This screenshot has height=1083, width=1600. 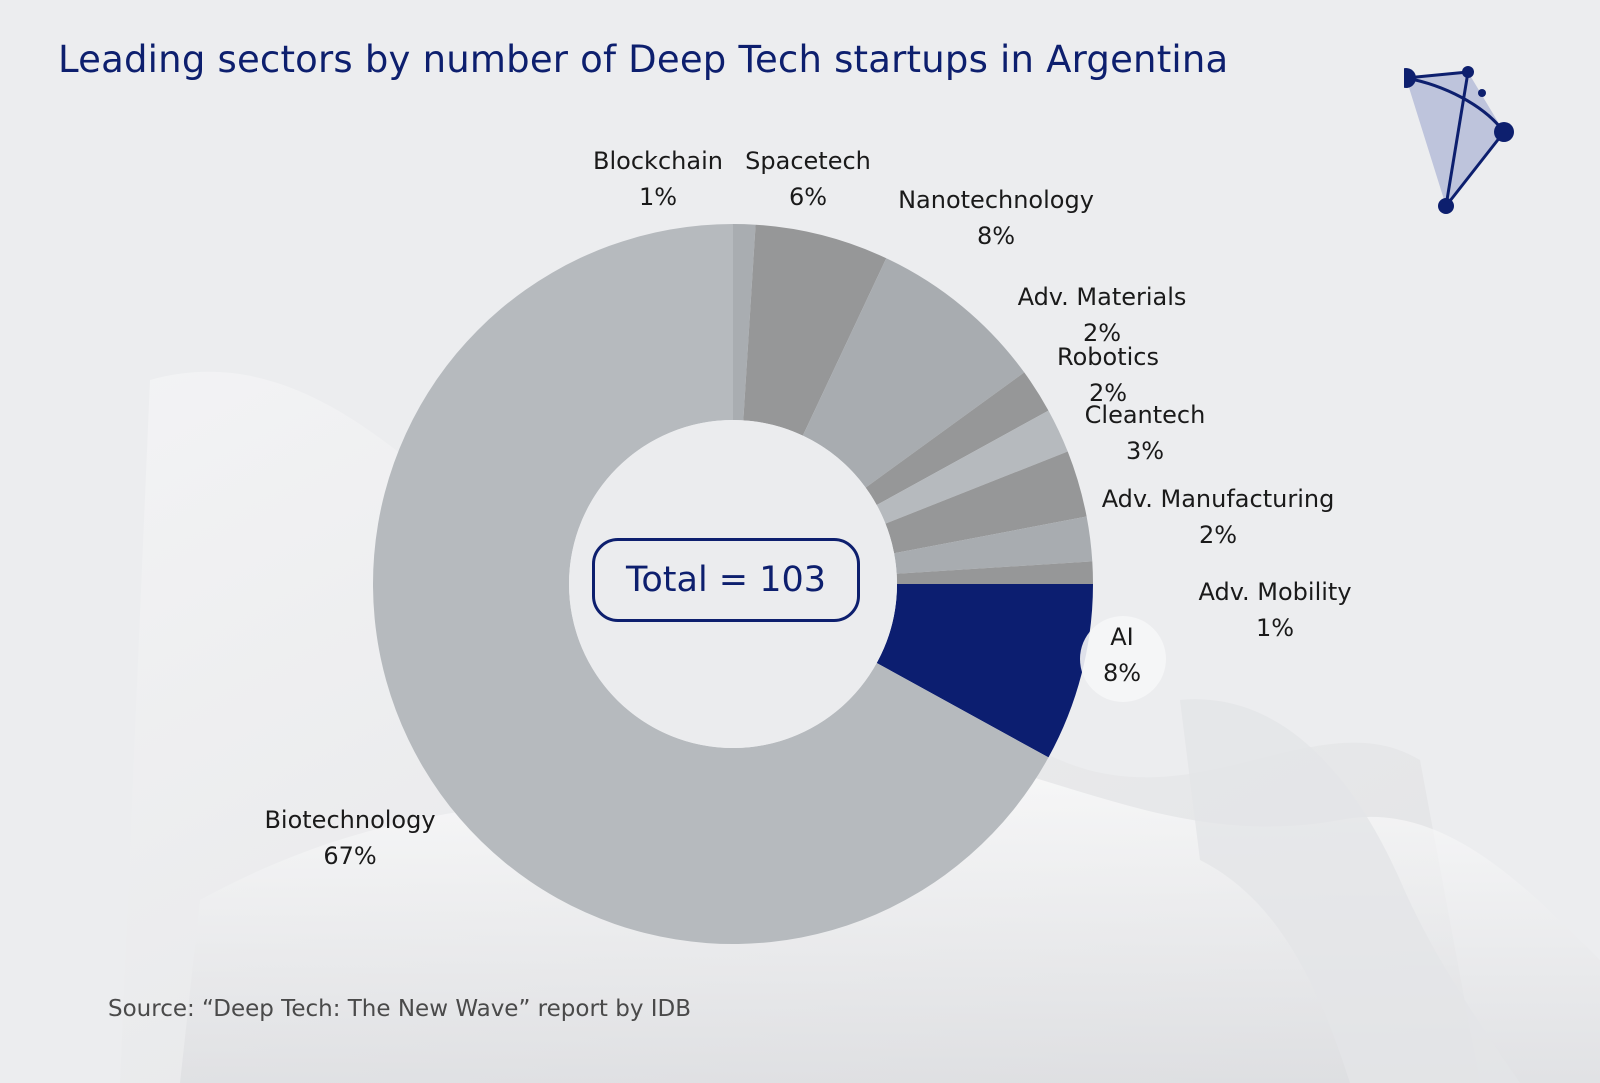 I want to click on slice-adv-mobility, so click(x=994, y=572).